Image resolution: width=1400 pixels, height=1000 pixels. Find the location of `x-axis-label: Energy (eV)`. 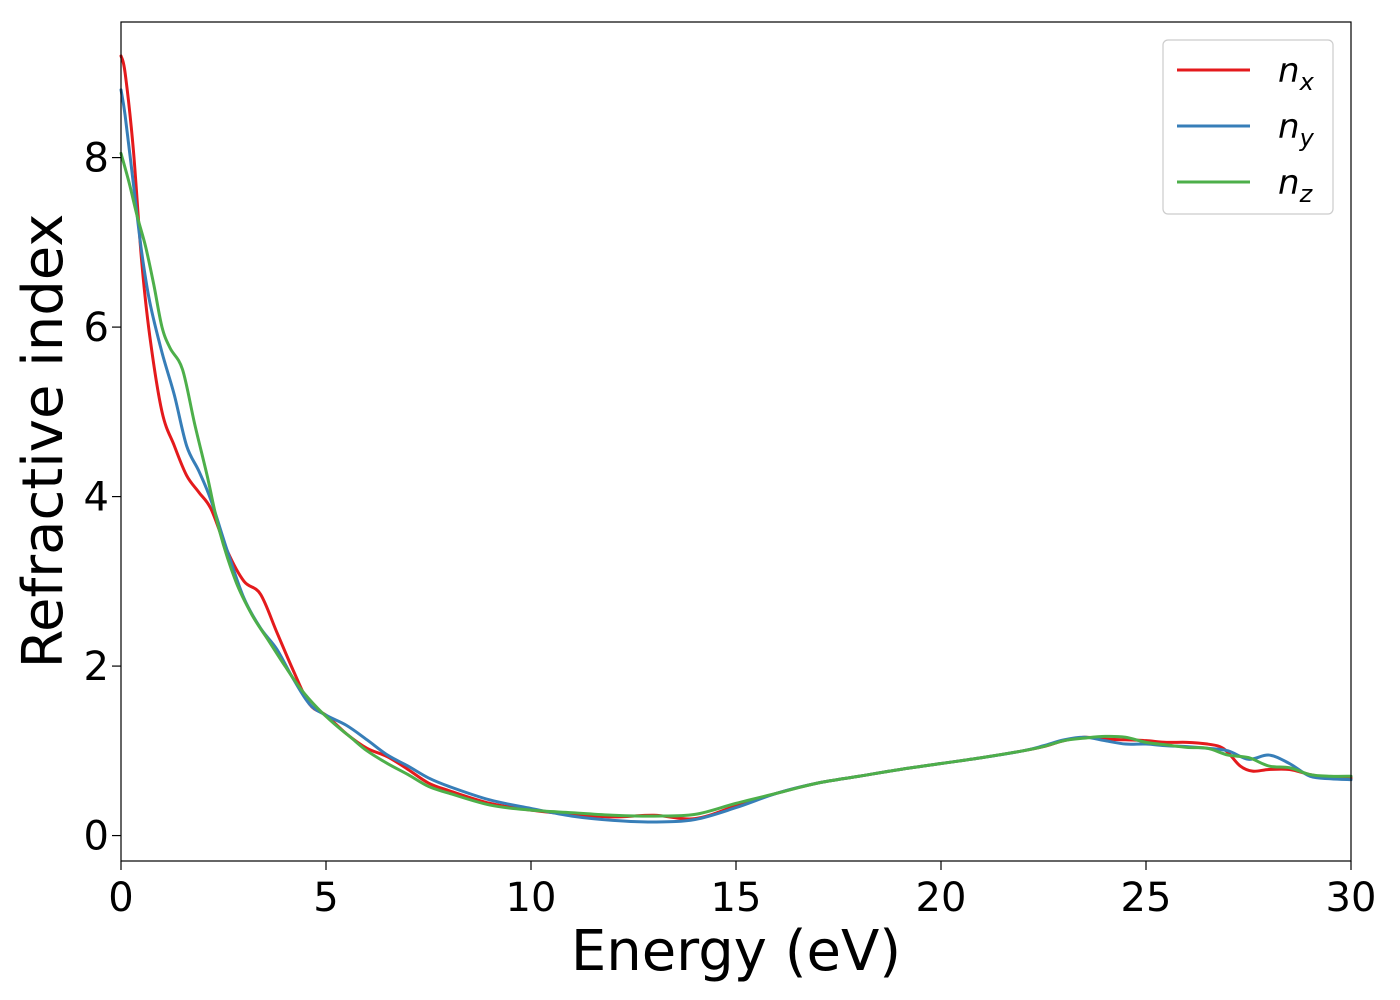

x-axis-label: Energy (eV) is located at coordinates (736, 951).